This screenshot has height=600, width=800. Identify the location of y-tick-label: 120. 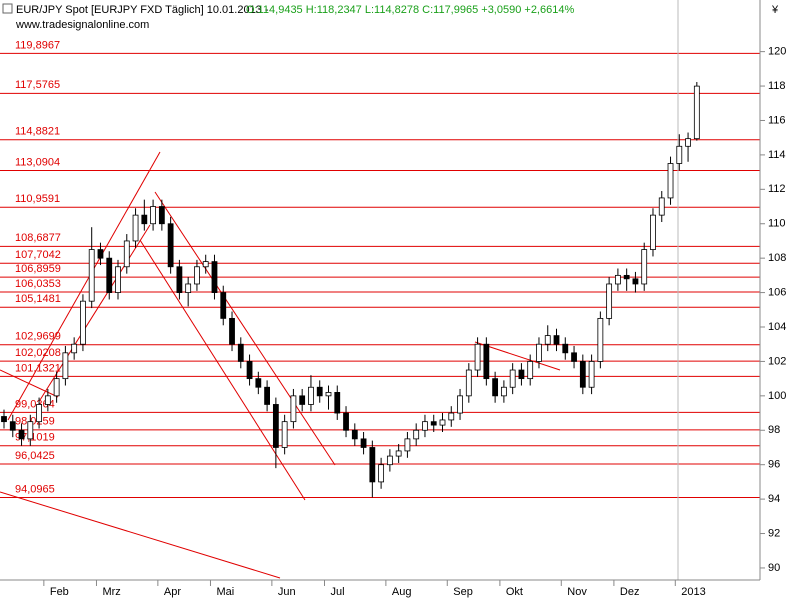
(777, 52).